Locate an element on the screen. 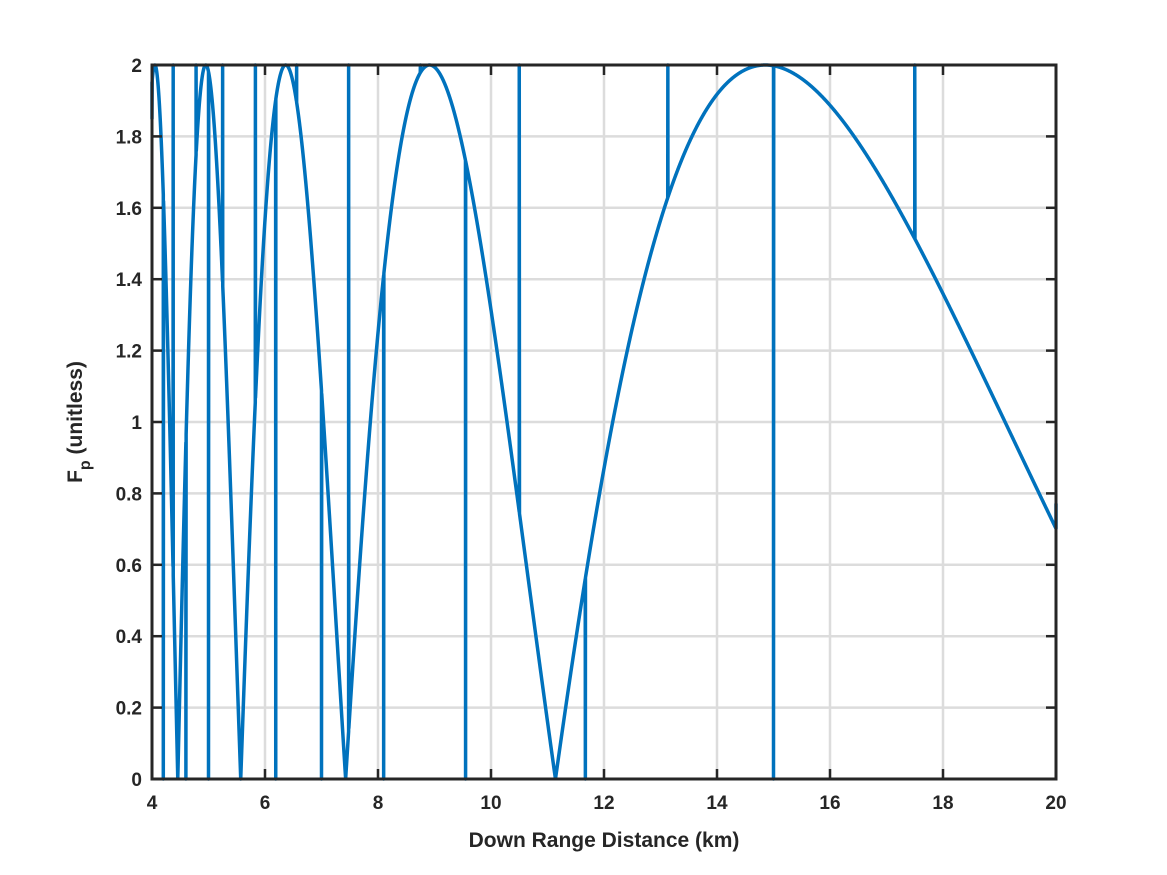 This screenshot has width=1167, height=875. x-tick-label: 6 is located at coordinates (265, 803).